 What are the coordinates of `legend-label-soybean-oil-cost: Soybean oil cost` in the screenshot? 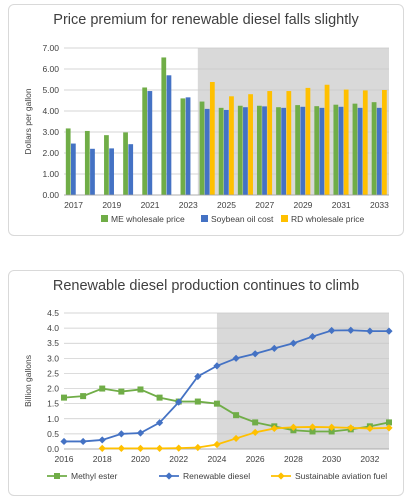 It's located at (242, 219).